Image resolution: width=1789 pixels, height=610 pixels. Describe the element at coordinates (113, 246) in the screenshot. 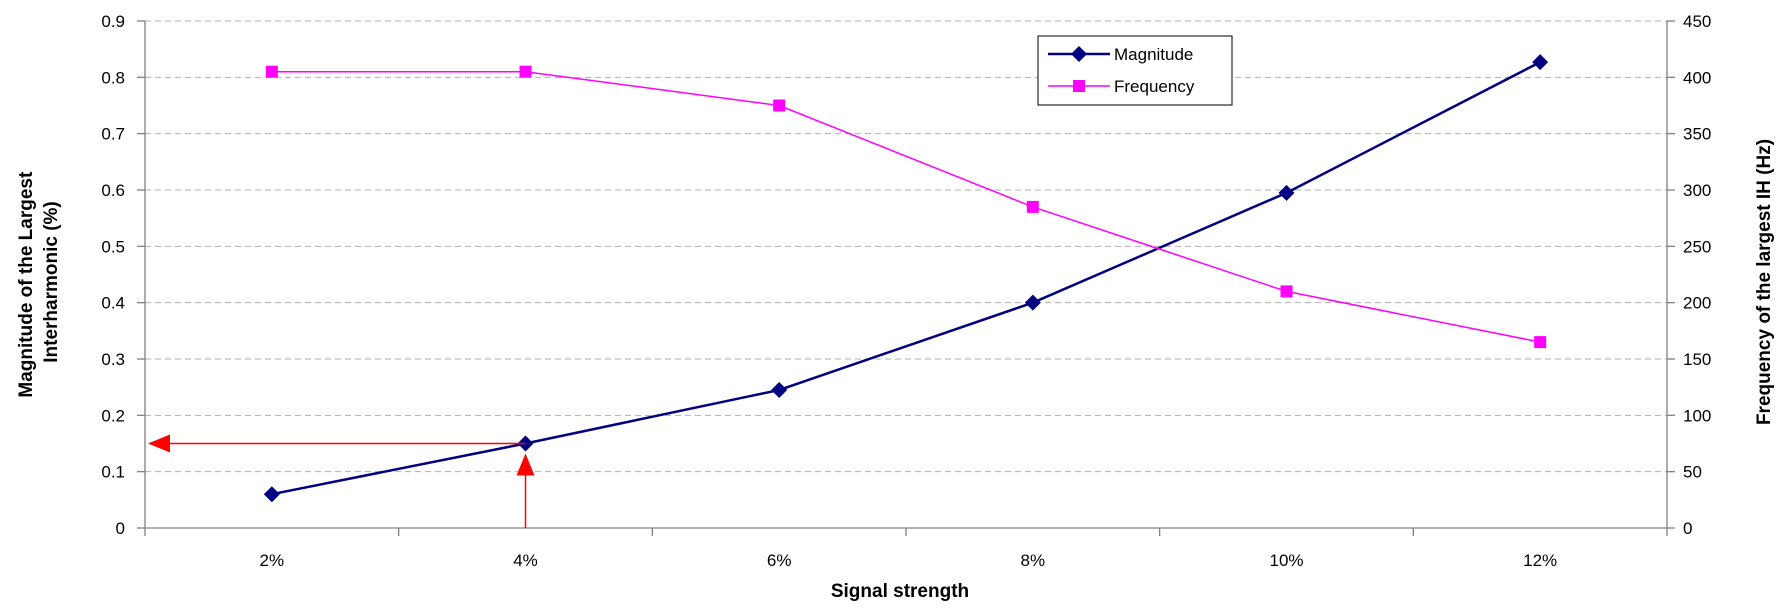

I see `y-tick-label: 0.5` at that location.